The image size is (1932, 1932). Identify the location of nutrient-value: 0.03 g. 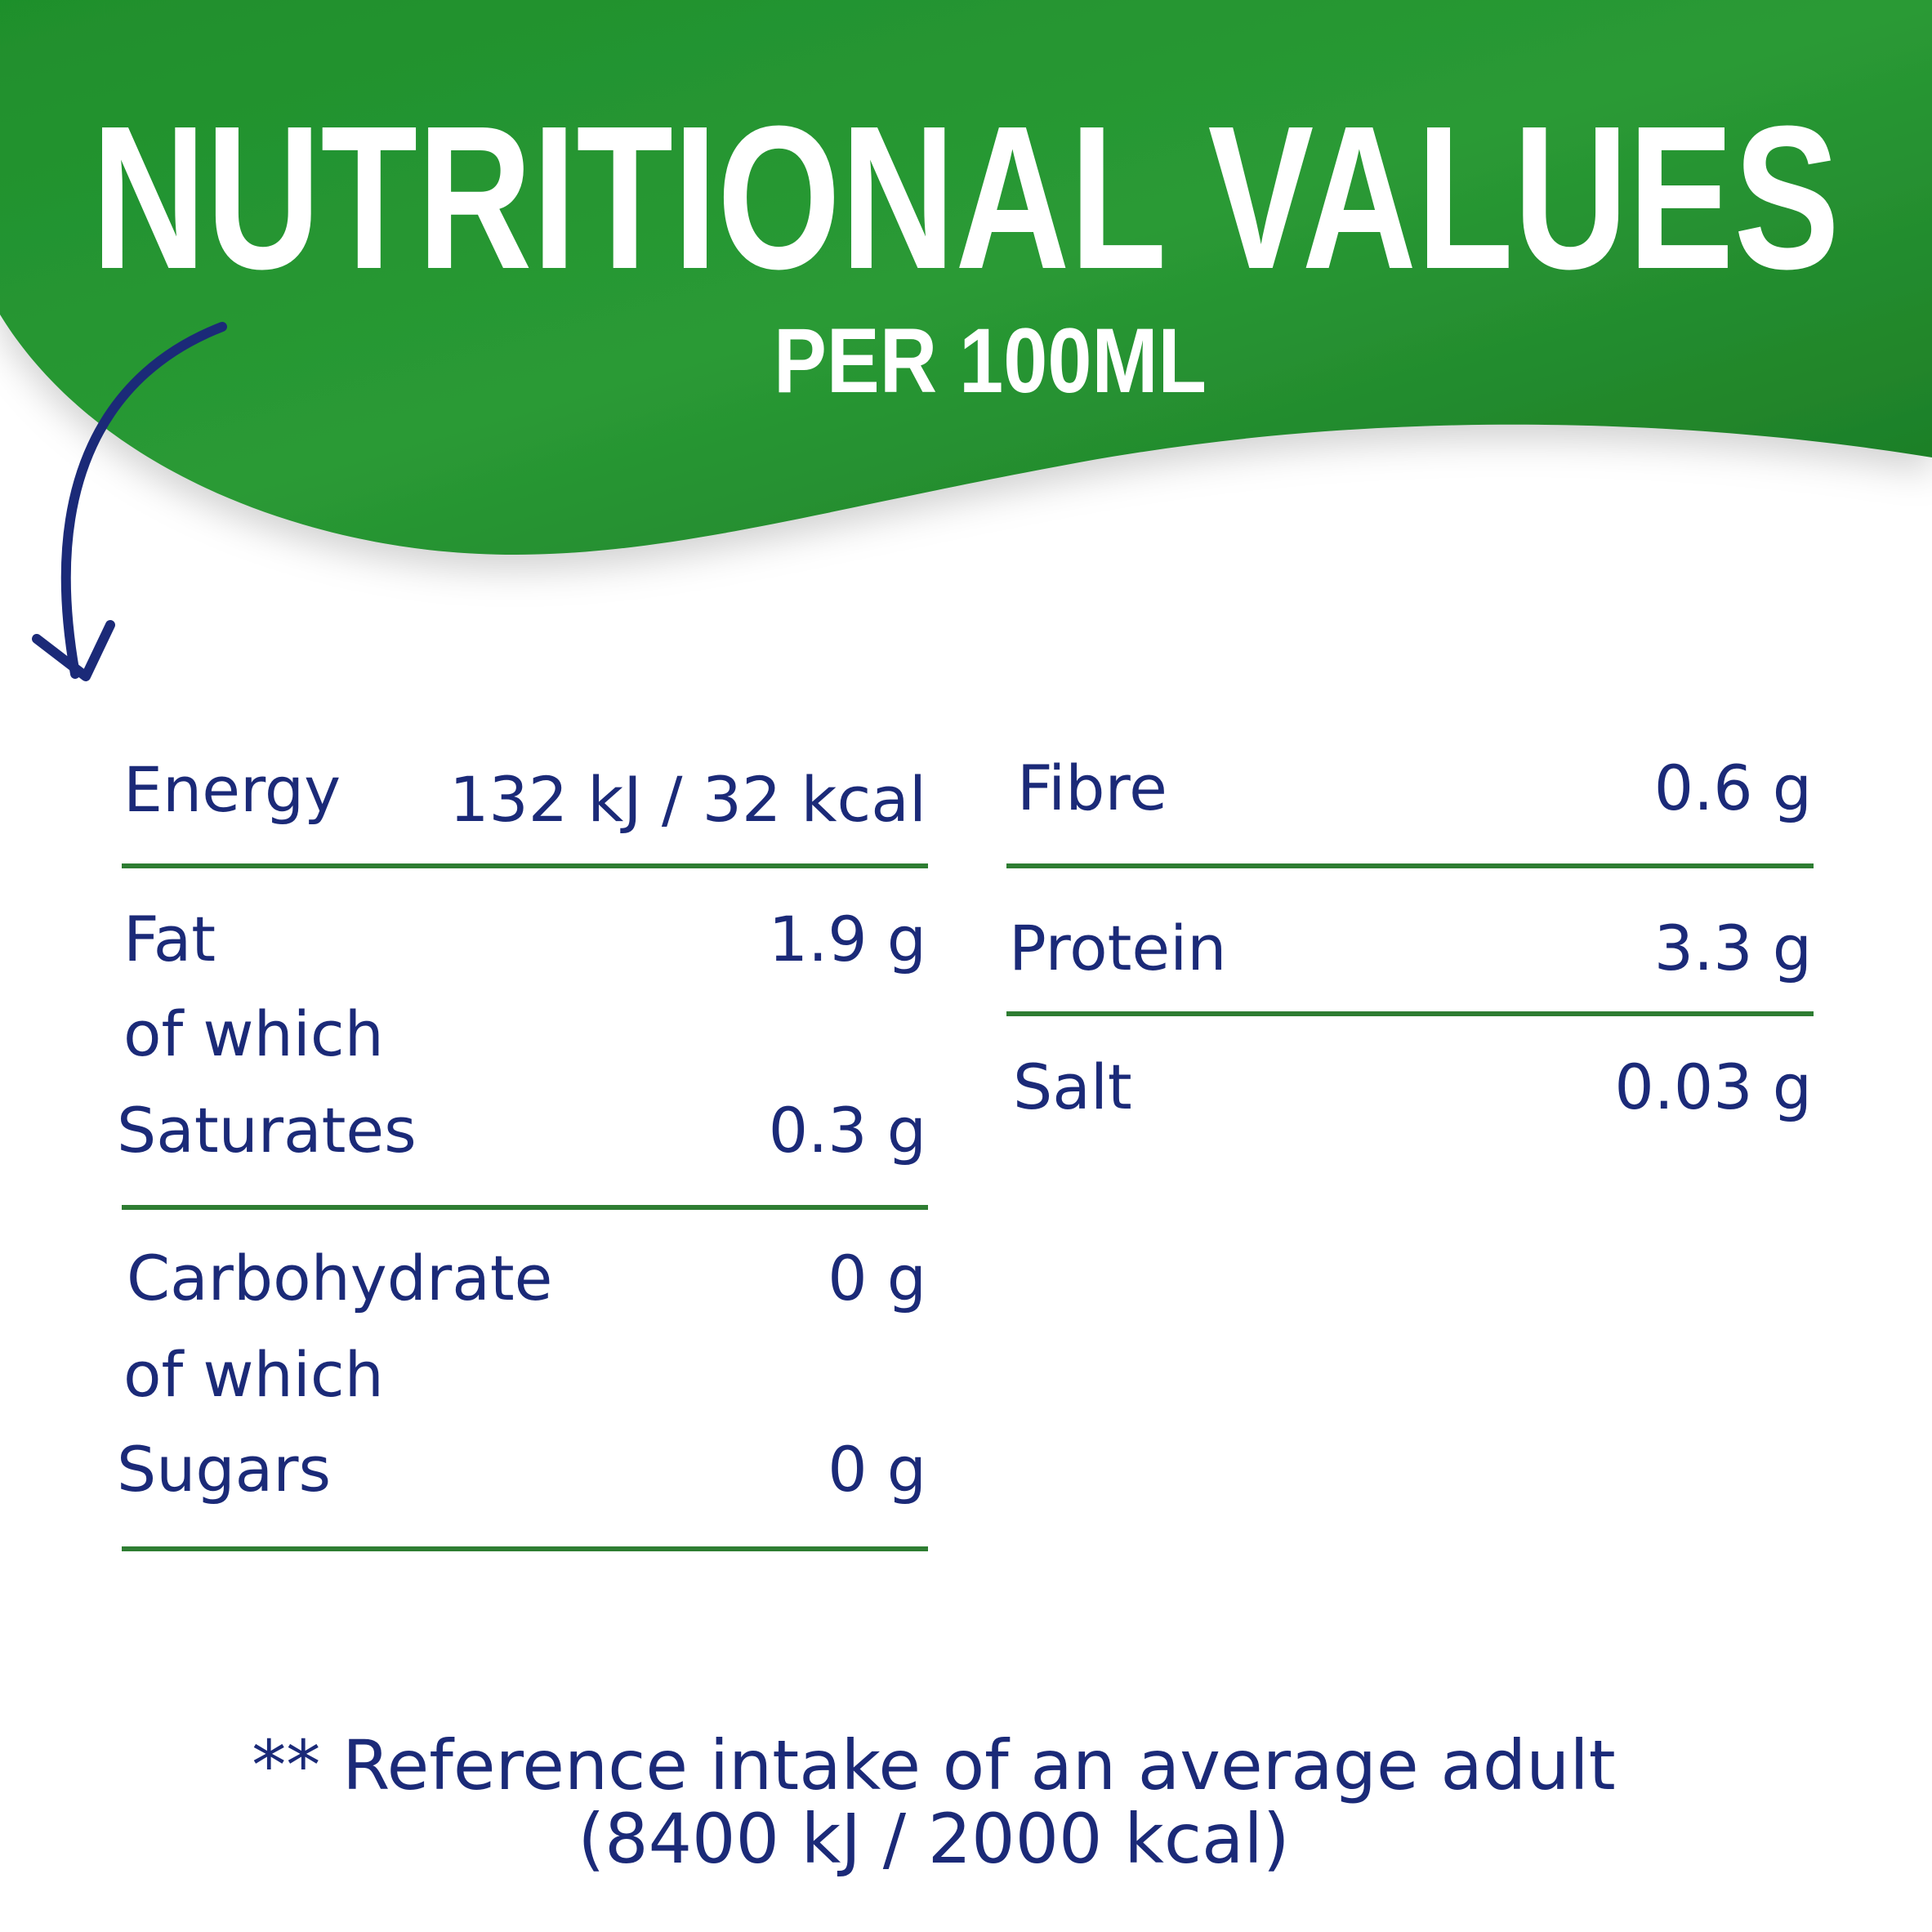
(1713, 1087).